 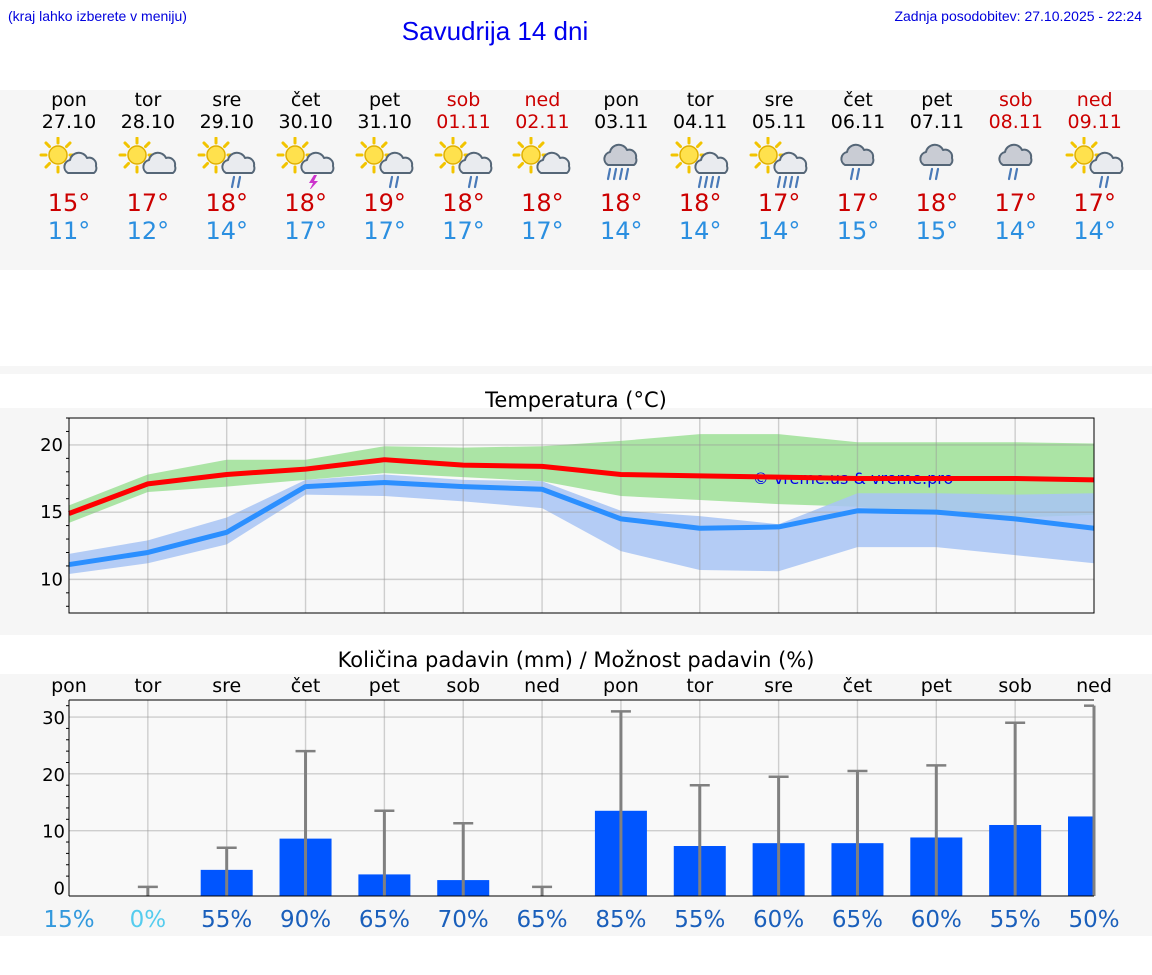 What do you see at coordinates (148, 920) in the screenshot?
I see `precipitation-probability: 0%` at bounding box center [148, 920].